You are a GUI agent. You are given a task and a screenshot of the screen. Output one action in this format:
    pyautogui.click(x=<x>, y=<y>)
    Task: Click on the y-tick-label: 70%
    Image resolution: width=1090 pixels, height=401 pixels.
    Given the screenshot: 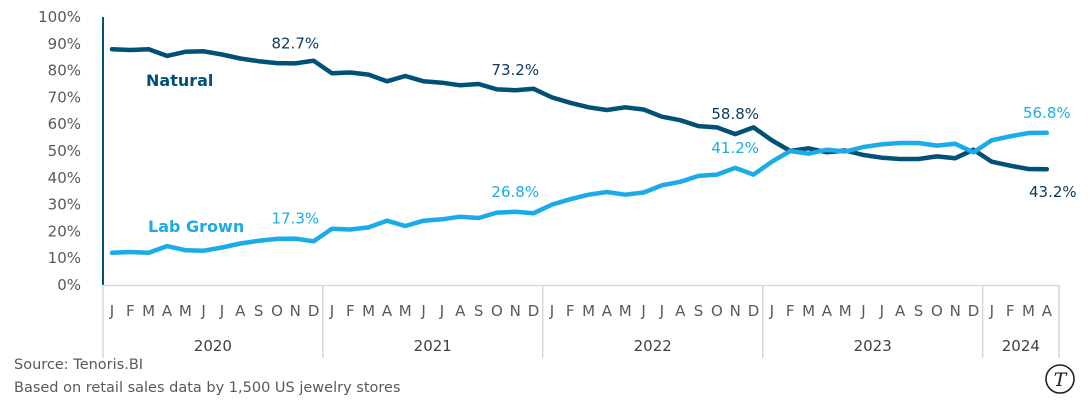 What is the action you would take?
    pyautogui.click(x=64, y=97)
    